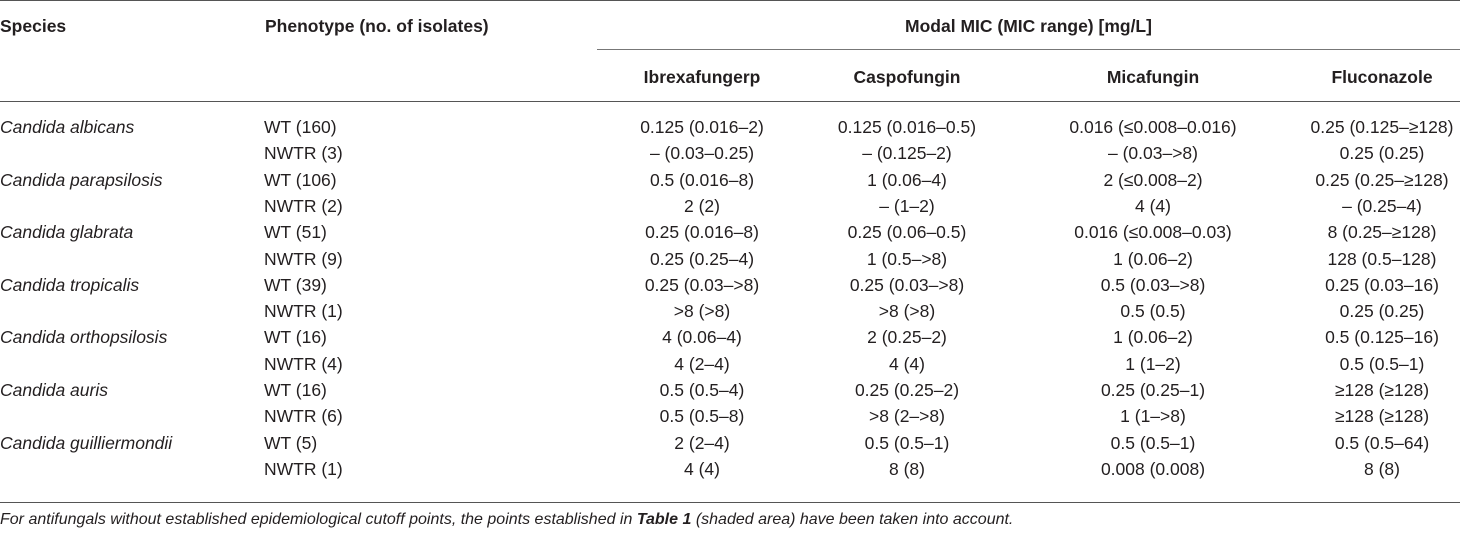 Image resolution: width=1460 pixels, height=538 pixels. Describe the element at coordinates (1153, 390) in the screenshot. I see `micafungin-cell: 0.25 (0.25–1)` at that location.